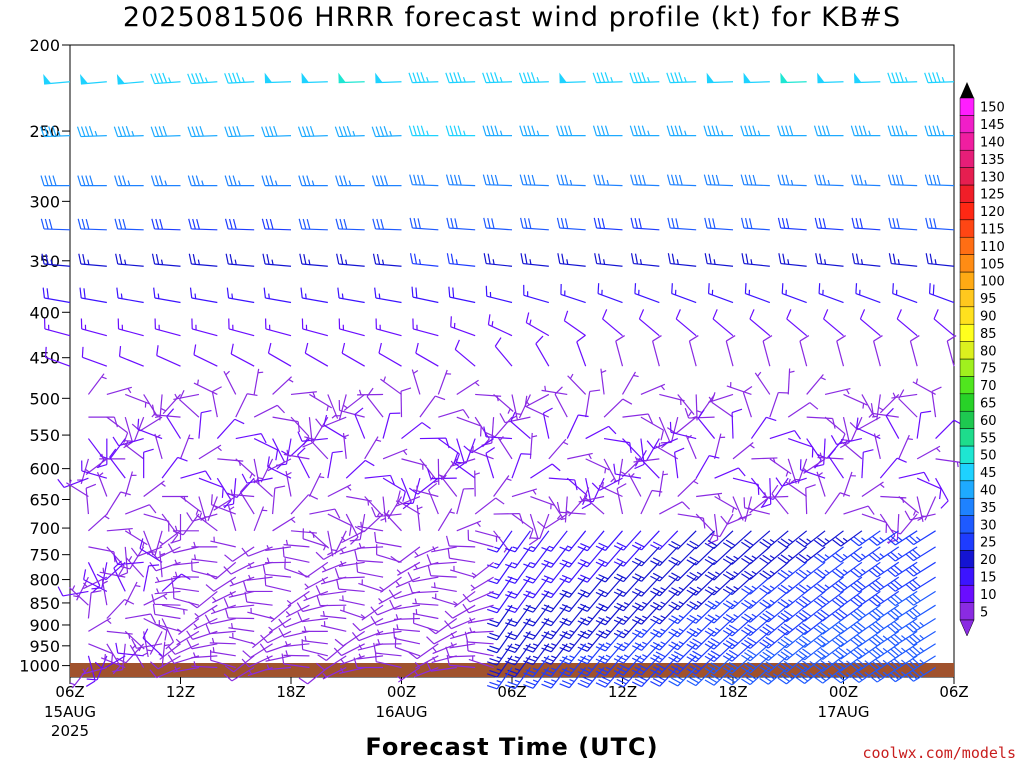 This screenshot has height=768, width=1024. What do you see at coordinates (70, 712) in the screenshot?
I see `x-tick-date: 15AUG` at bounding box center [70, 712].